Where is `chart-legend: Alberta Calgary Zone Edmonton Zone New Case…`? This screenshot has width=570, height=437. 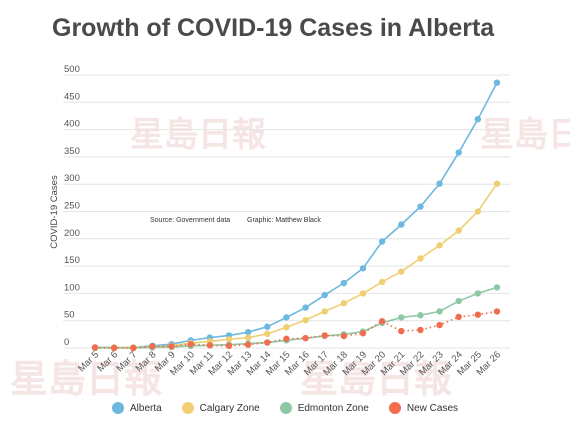
chart-legend: Alberta Calgary Zone Edmonton Zone New Case… is located at coordinates (285, 408).